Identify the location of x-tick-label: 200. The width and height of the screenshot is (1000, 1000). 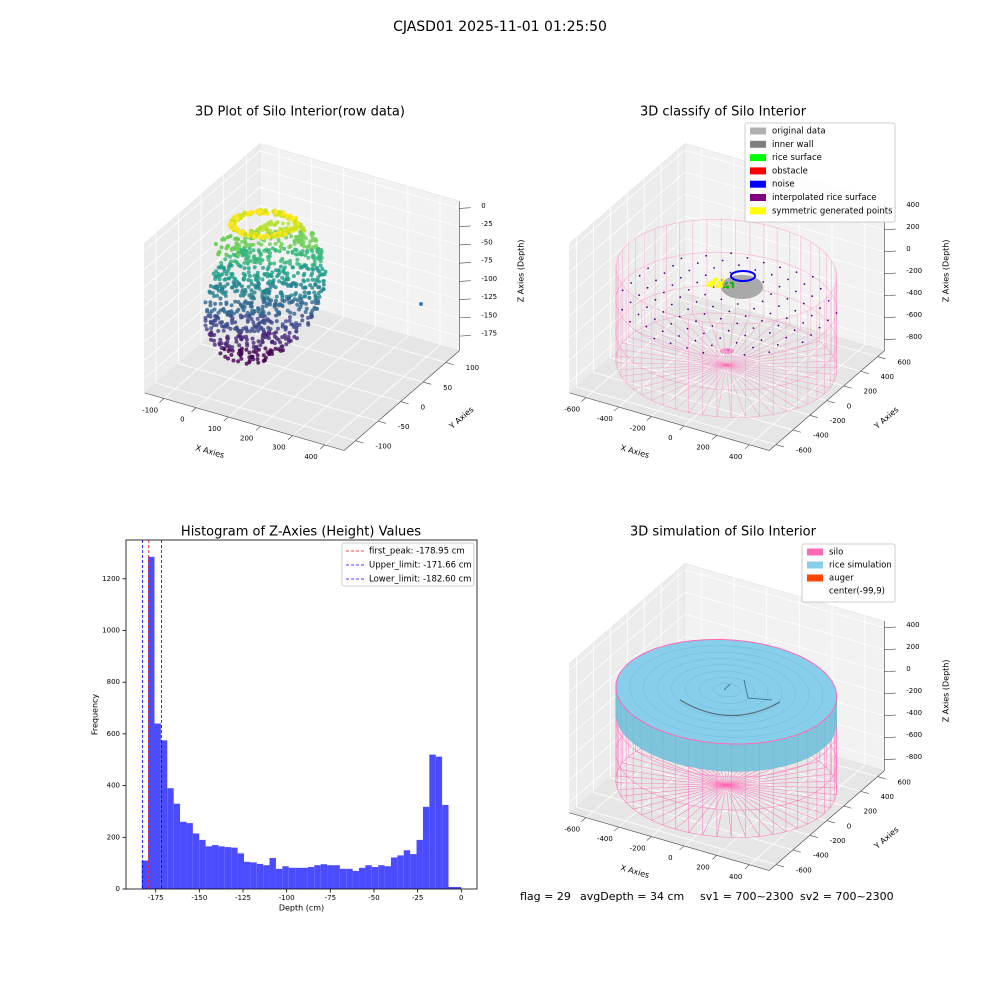
(702, 867).